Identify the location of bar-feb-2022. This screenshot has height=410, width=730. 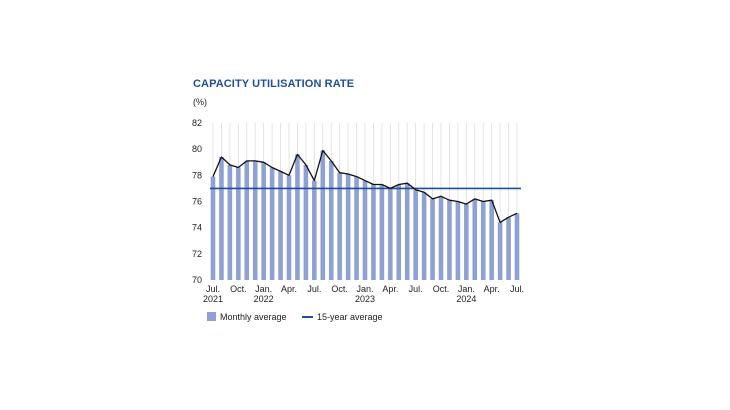
(272, 223).